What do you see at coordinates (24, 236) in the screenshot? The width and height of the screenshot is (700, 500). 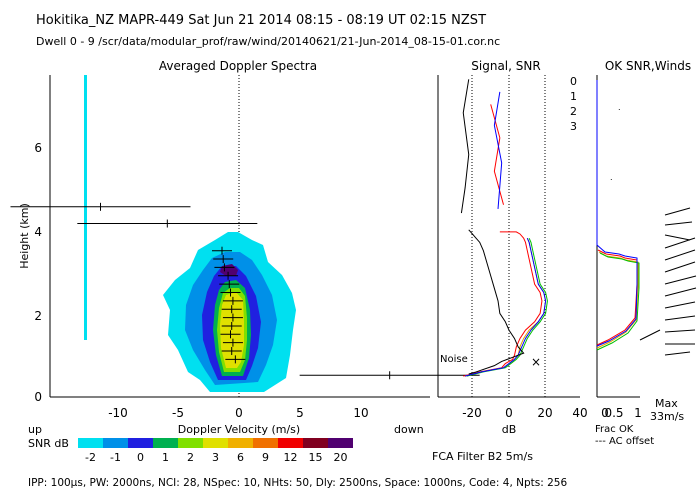 I see `y-axis-label: Height (km)` at bounding box center [24, 236].